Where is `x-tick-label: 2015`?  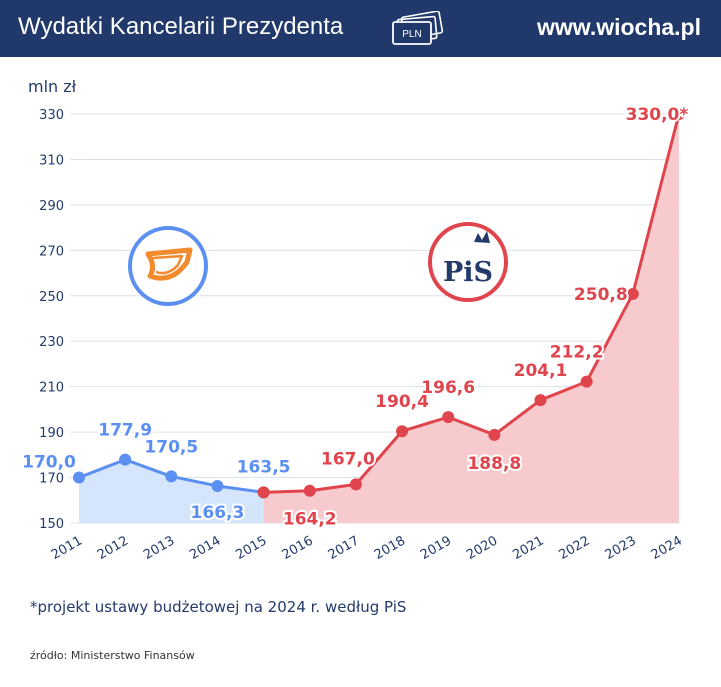
x-tick-label: 2015 is located at coordinates (251, 548).